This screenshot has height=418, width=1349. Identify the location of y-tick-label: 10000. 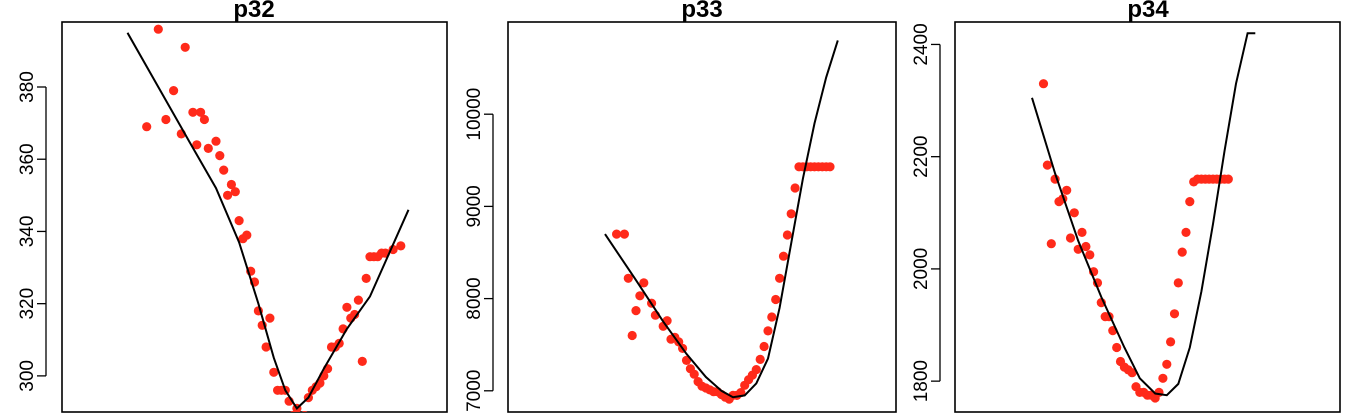
(474, 114).